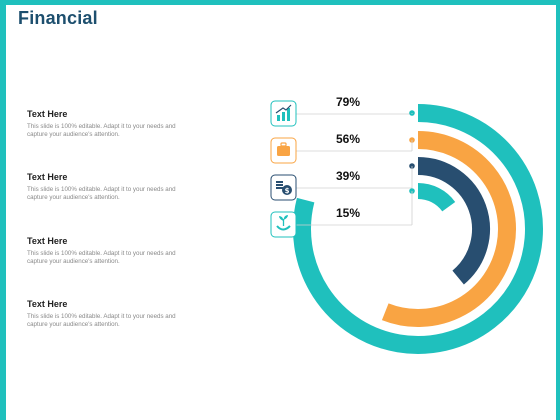  Describe the element at coordinates (280, 2) in the screenshot. I see `top-border` at that location.